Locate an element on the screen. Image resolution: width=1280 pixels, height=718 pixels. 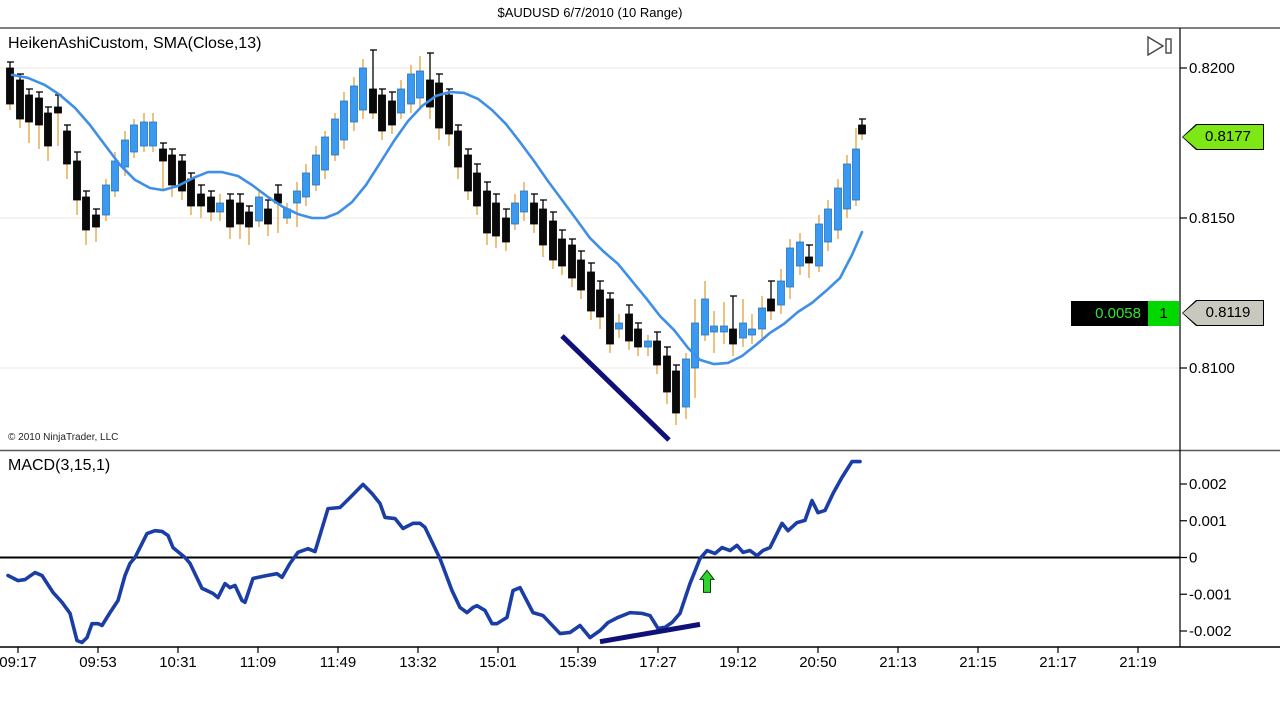
macd-tick-label: 0 is located at coordinates (1193, 558).